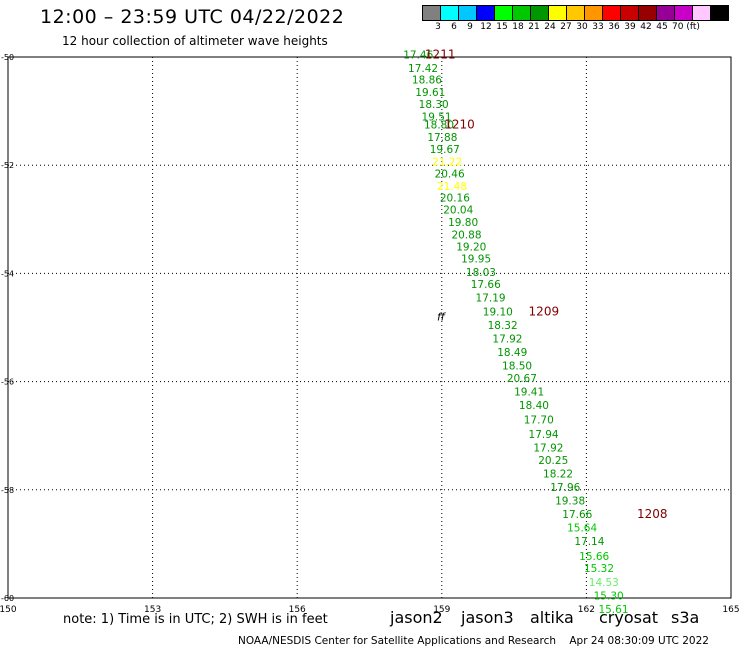 This screenshot has width=740, height=650. What do you see at coordinates (430, 93) in the screenshot?
I see `wave-height-value: 19.61` at bounding box center [430, 93].